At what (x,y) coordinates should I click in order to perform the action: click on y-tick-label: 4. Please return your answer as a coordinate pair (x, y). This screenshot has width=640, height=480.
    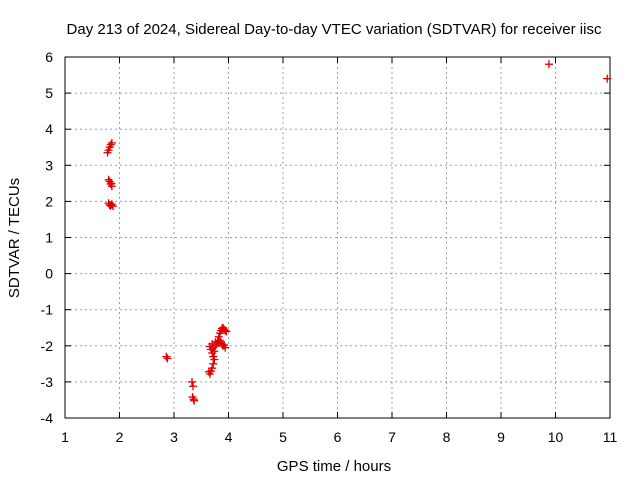
    Looking at the image, I should click on (49, 129).